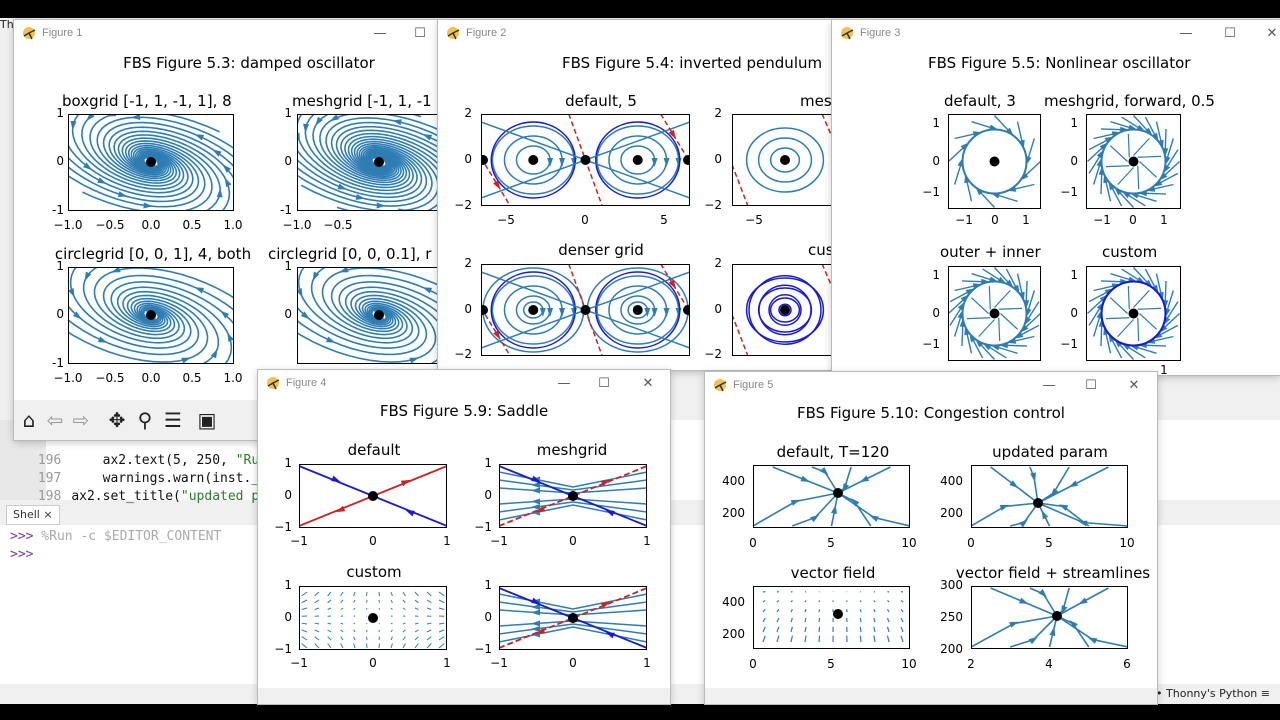 The image size is (1280, 720). I want to click on title-bar: Figure 3 — ☐ ✕, so click(1056, 34).